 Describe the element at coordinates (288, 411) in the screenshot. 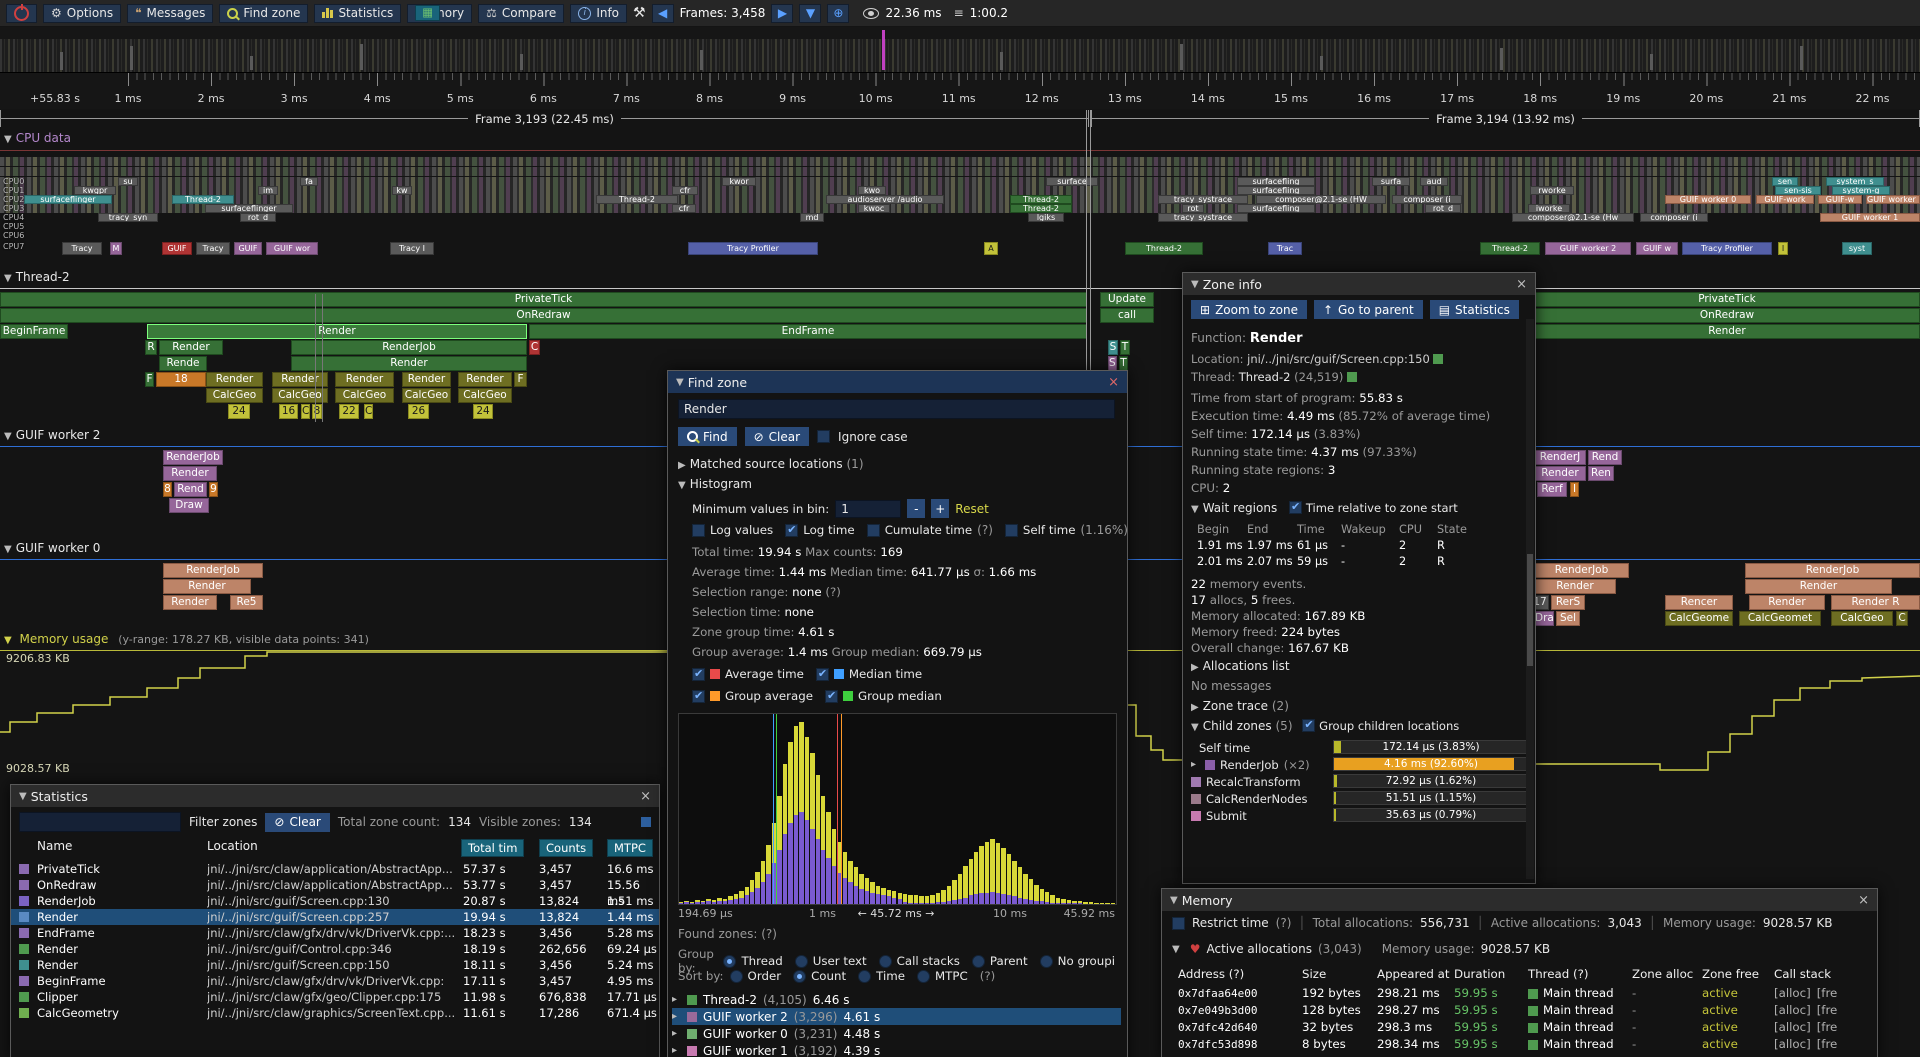

I see `timeline-zone: 16` at that location.